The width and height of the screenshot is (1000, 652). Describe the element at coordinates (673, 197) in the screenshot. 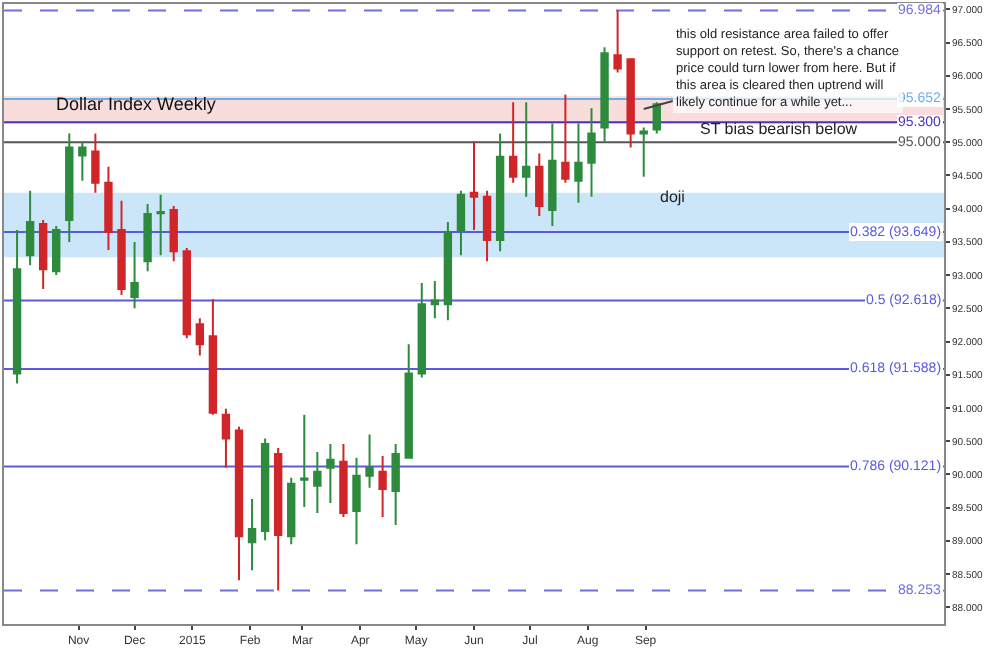

I see `annotation: doji` at that location.